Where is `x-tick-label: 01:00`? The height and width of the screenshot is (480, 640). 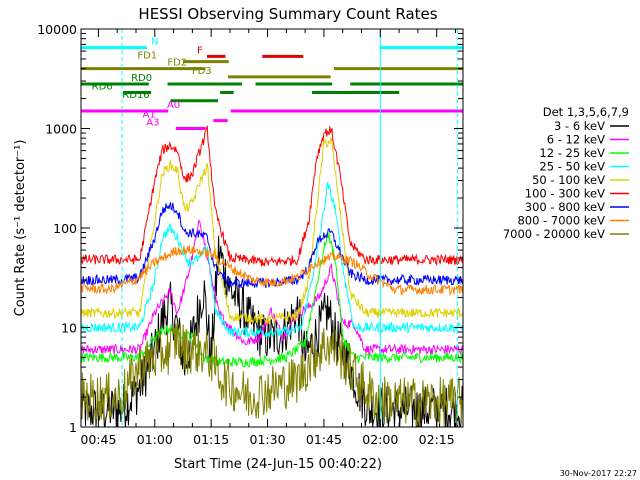
x-tick-label: 01:00 is located at coordinates (155, 439).